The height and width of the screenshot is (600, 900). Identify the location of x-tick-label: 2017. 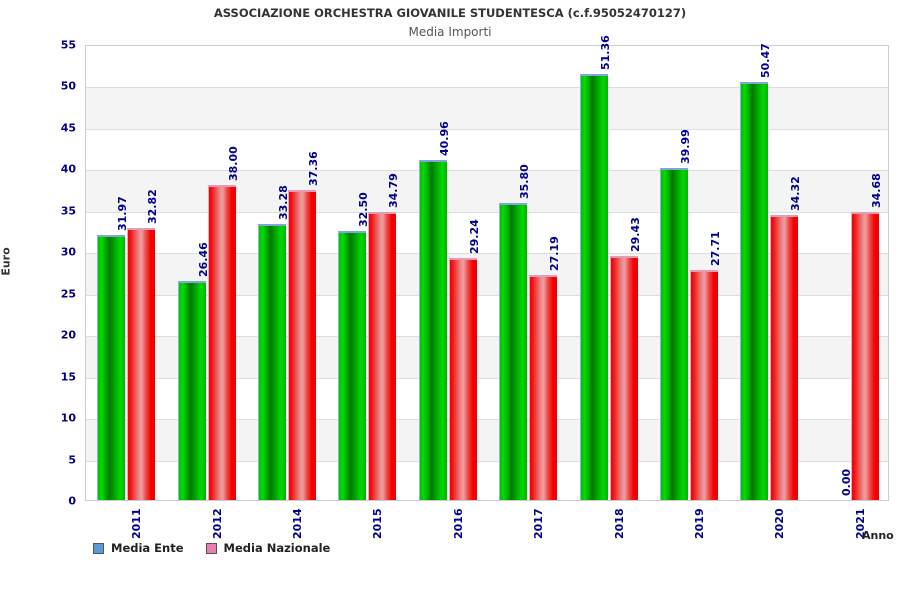
(539, 523).